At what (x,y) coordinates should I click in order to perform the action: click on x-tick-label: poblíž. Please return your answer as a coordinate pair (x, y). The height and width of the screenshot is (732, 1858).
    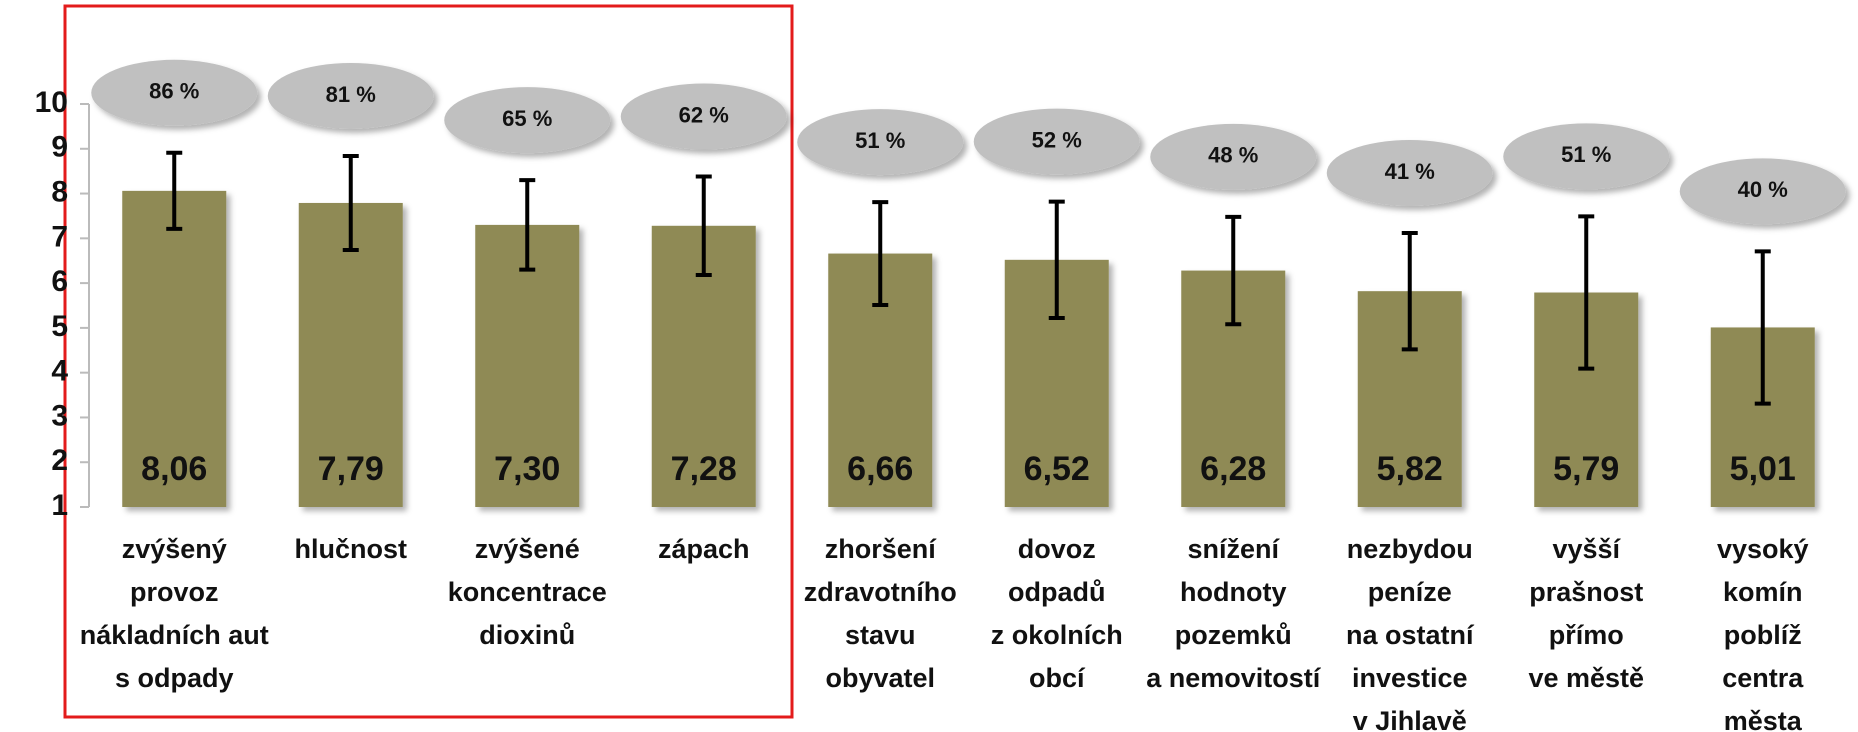
    Looking at the image, I should click on (1763, 635).